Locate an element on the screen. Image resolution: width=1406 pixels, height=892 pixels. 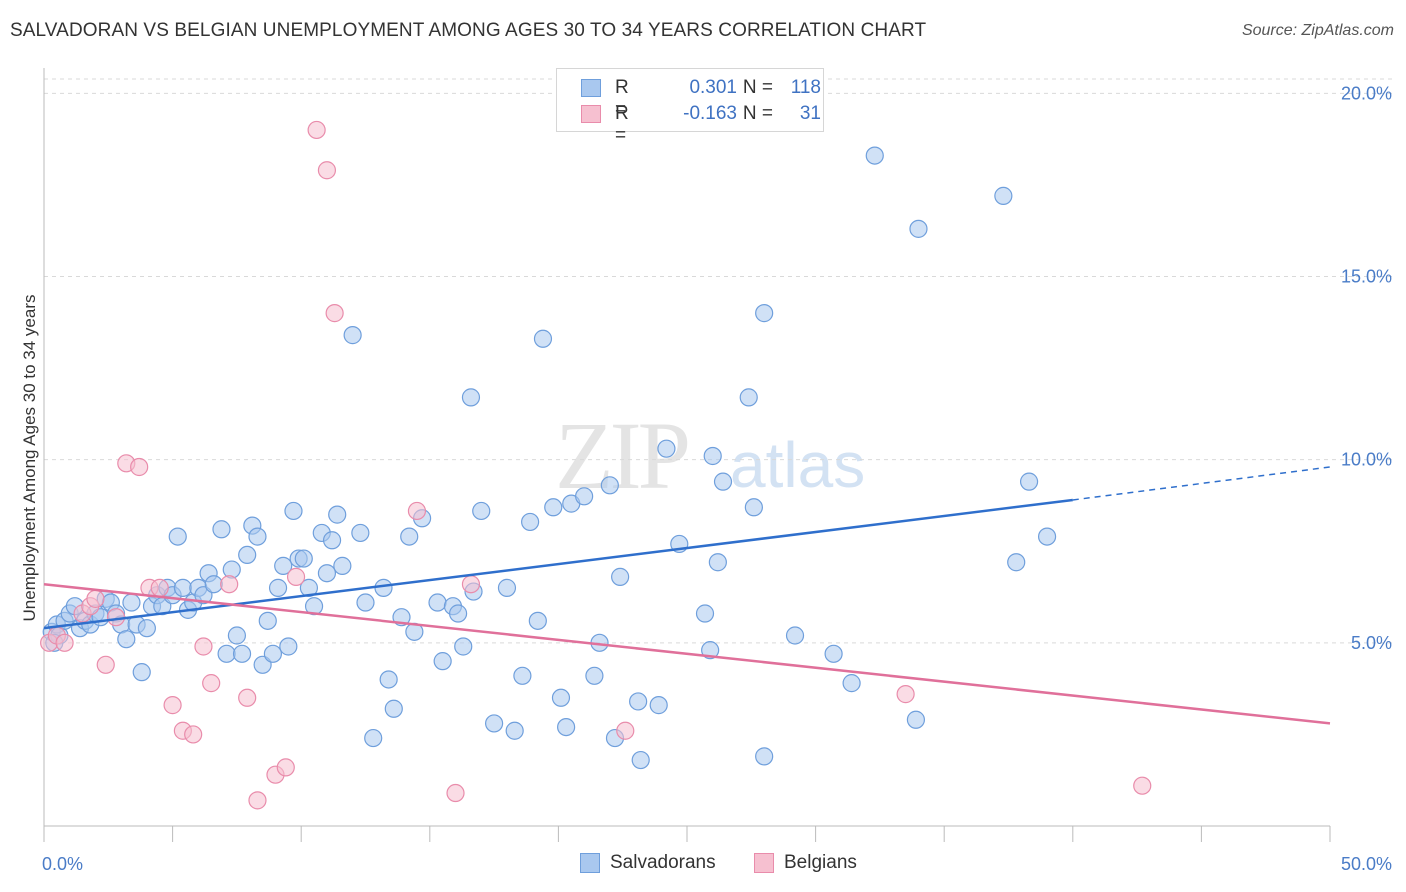
belgian-swatch is located at coordinates (591, 114).